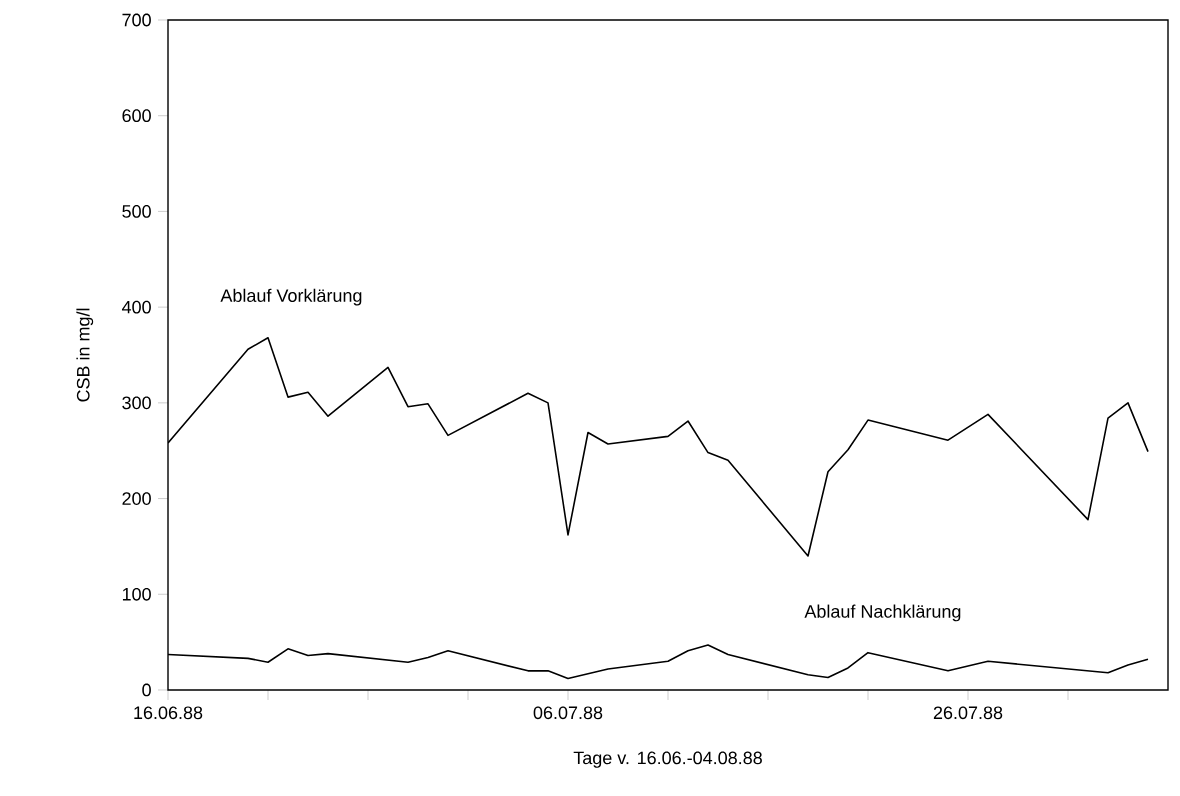 This screenshot has height=796, width=1180. What do you see at coordinates (136, 498) in the screenshot?
I see `y-tick-label: 200` at bounding box center [136, 498].